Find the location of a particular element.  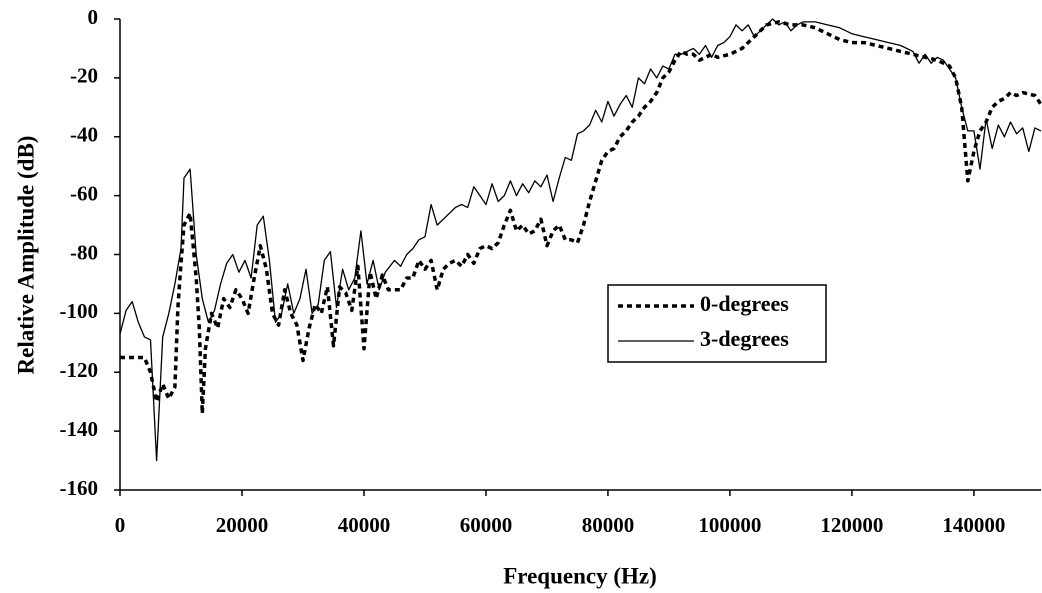

legend-box is located at coordinates (717, 323).